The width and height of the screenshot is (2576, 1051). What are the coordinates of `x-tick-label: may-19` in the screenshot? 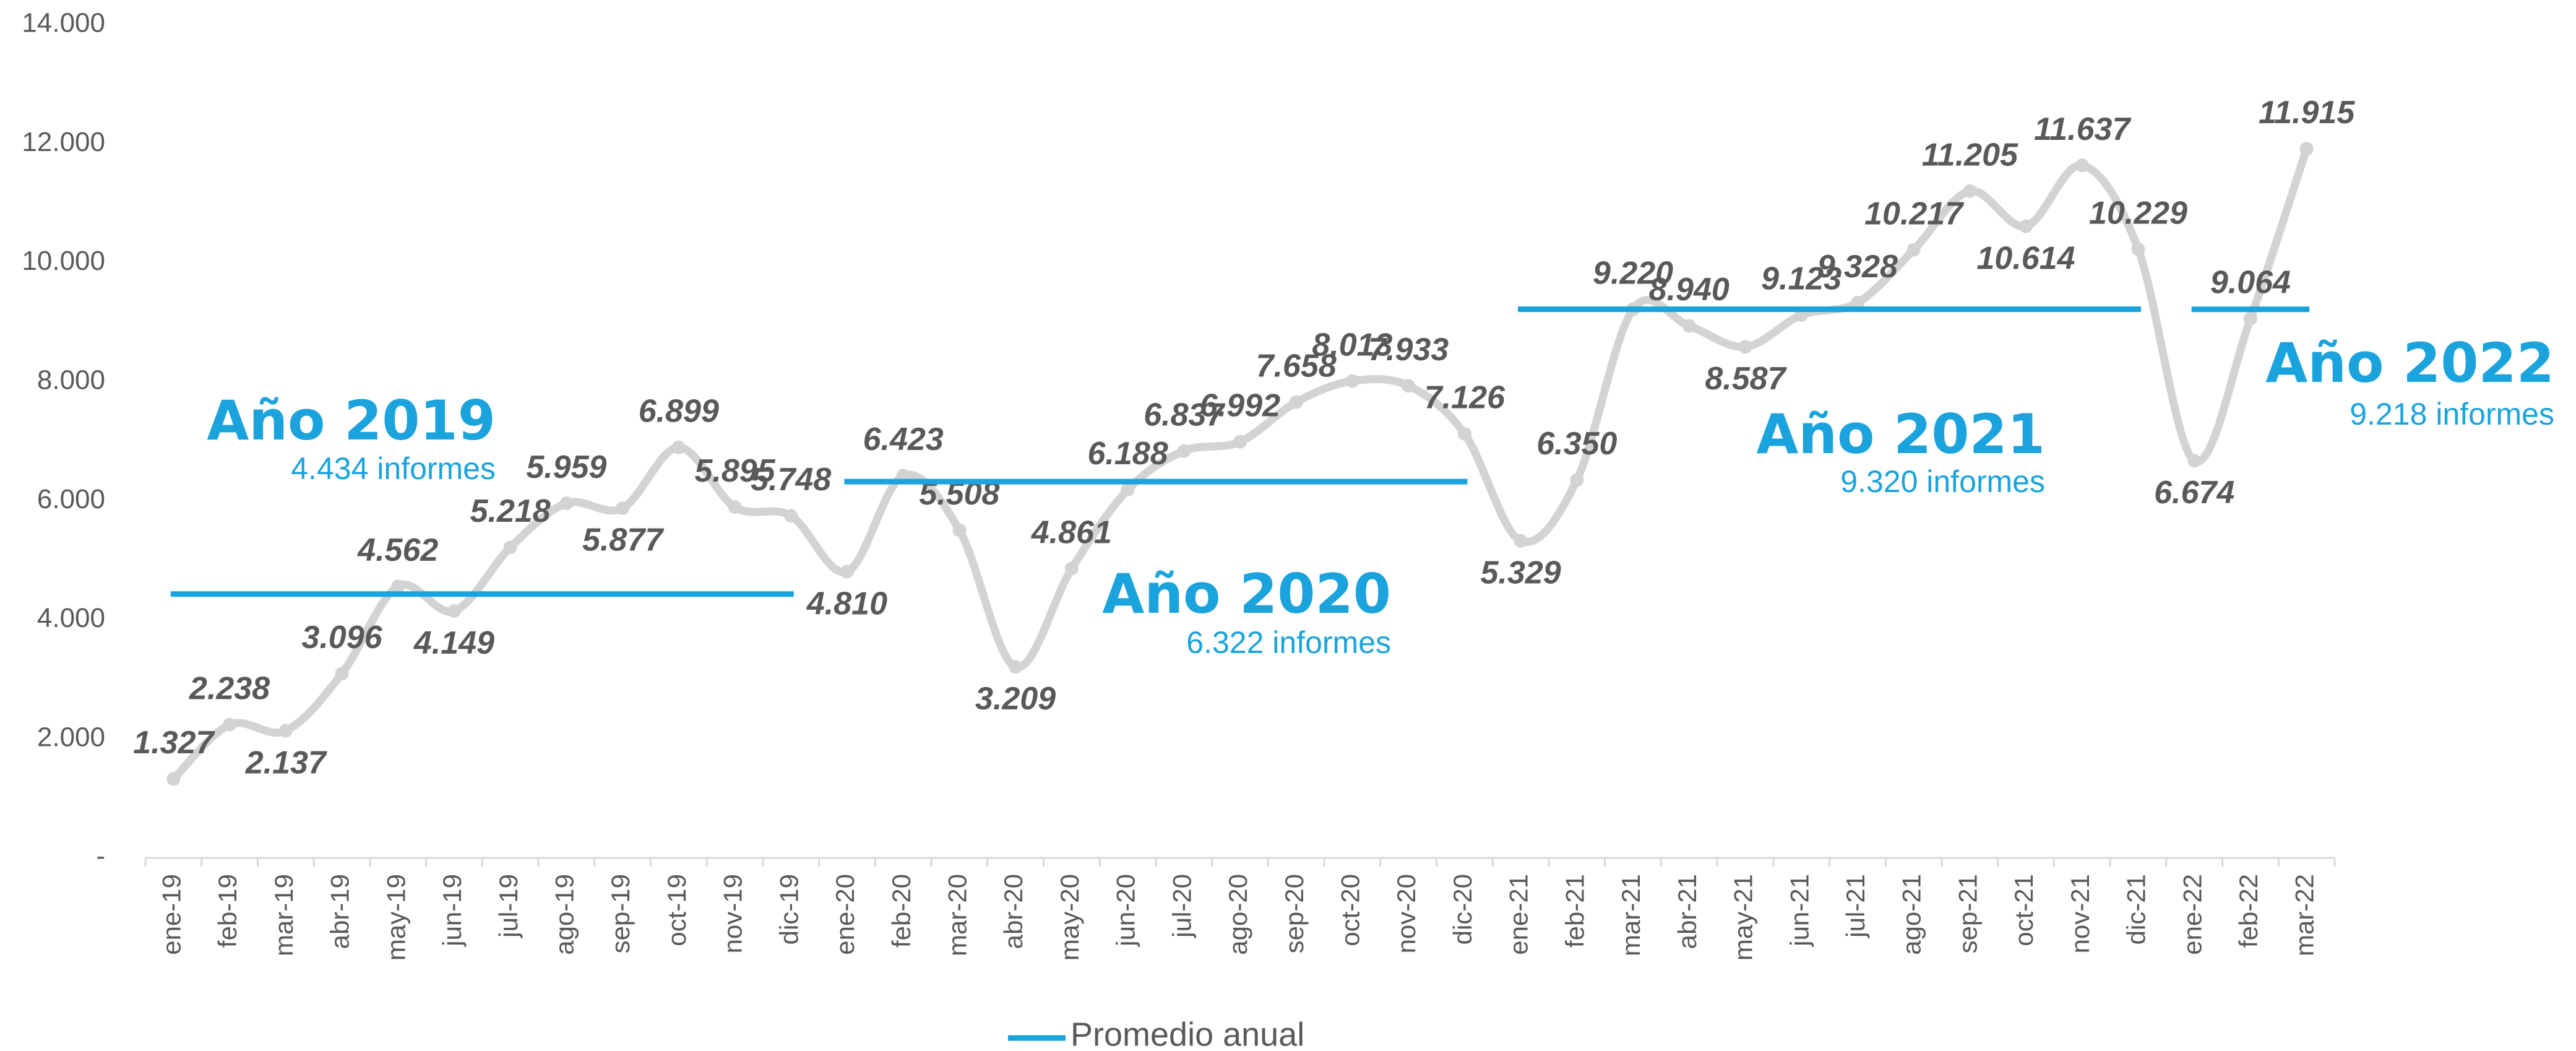 It's located at (395, 917).